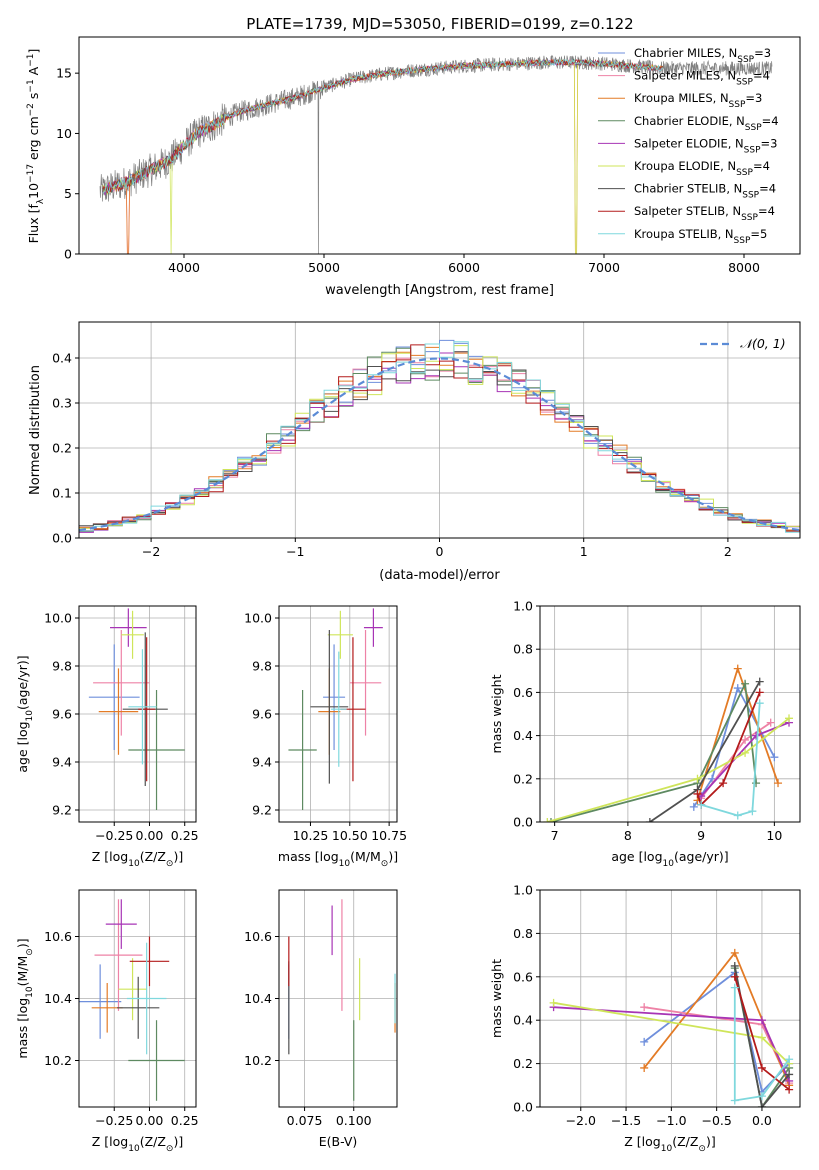 This screenshot has width=819, height=1170. What do you see at coordinates (496, 713) in the screenshot?
I see `y-axis-label: mass weight` at bounding box center [496, 713].